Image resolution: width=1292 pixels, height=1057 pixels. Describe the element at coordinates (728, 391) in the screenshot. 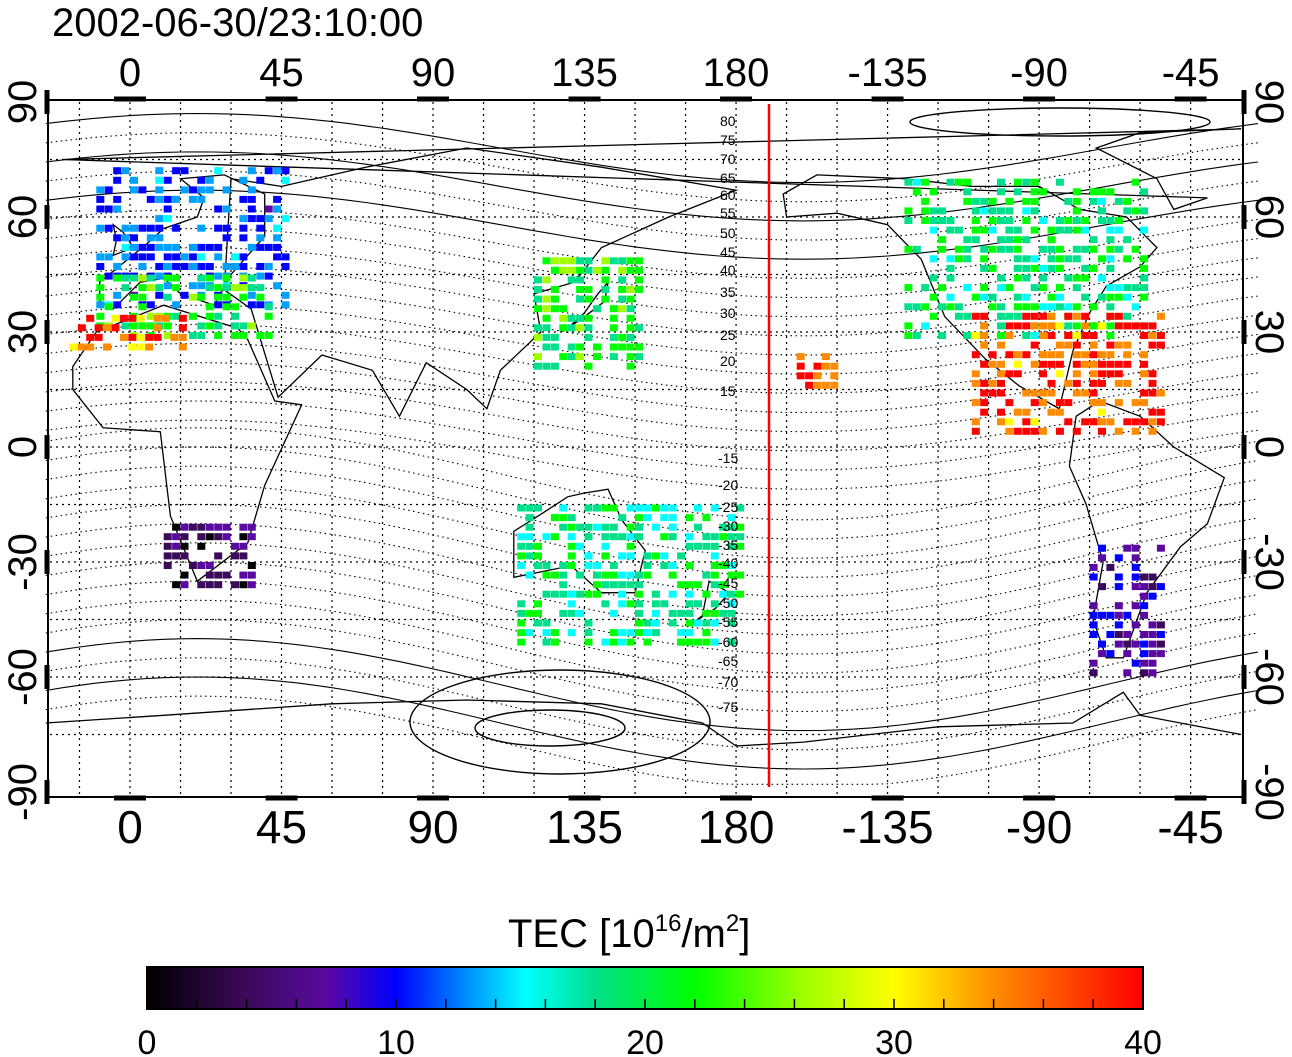

I see `contour-label: 15` at that location.